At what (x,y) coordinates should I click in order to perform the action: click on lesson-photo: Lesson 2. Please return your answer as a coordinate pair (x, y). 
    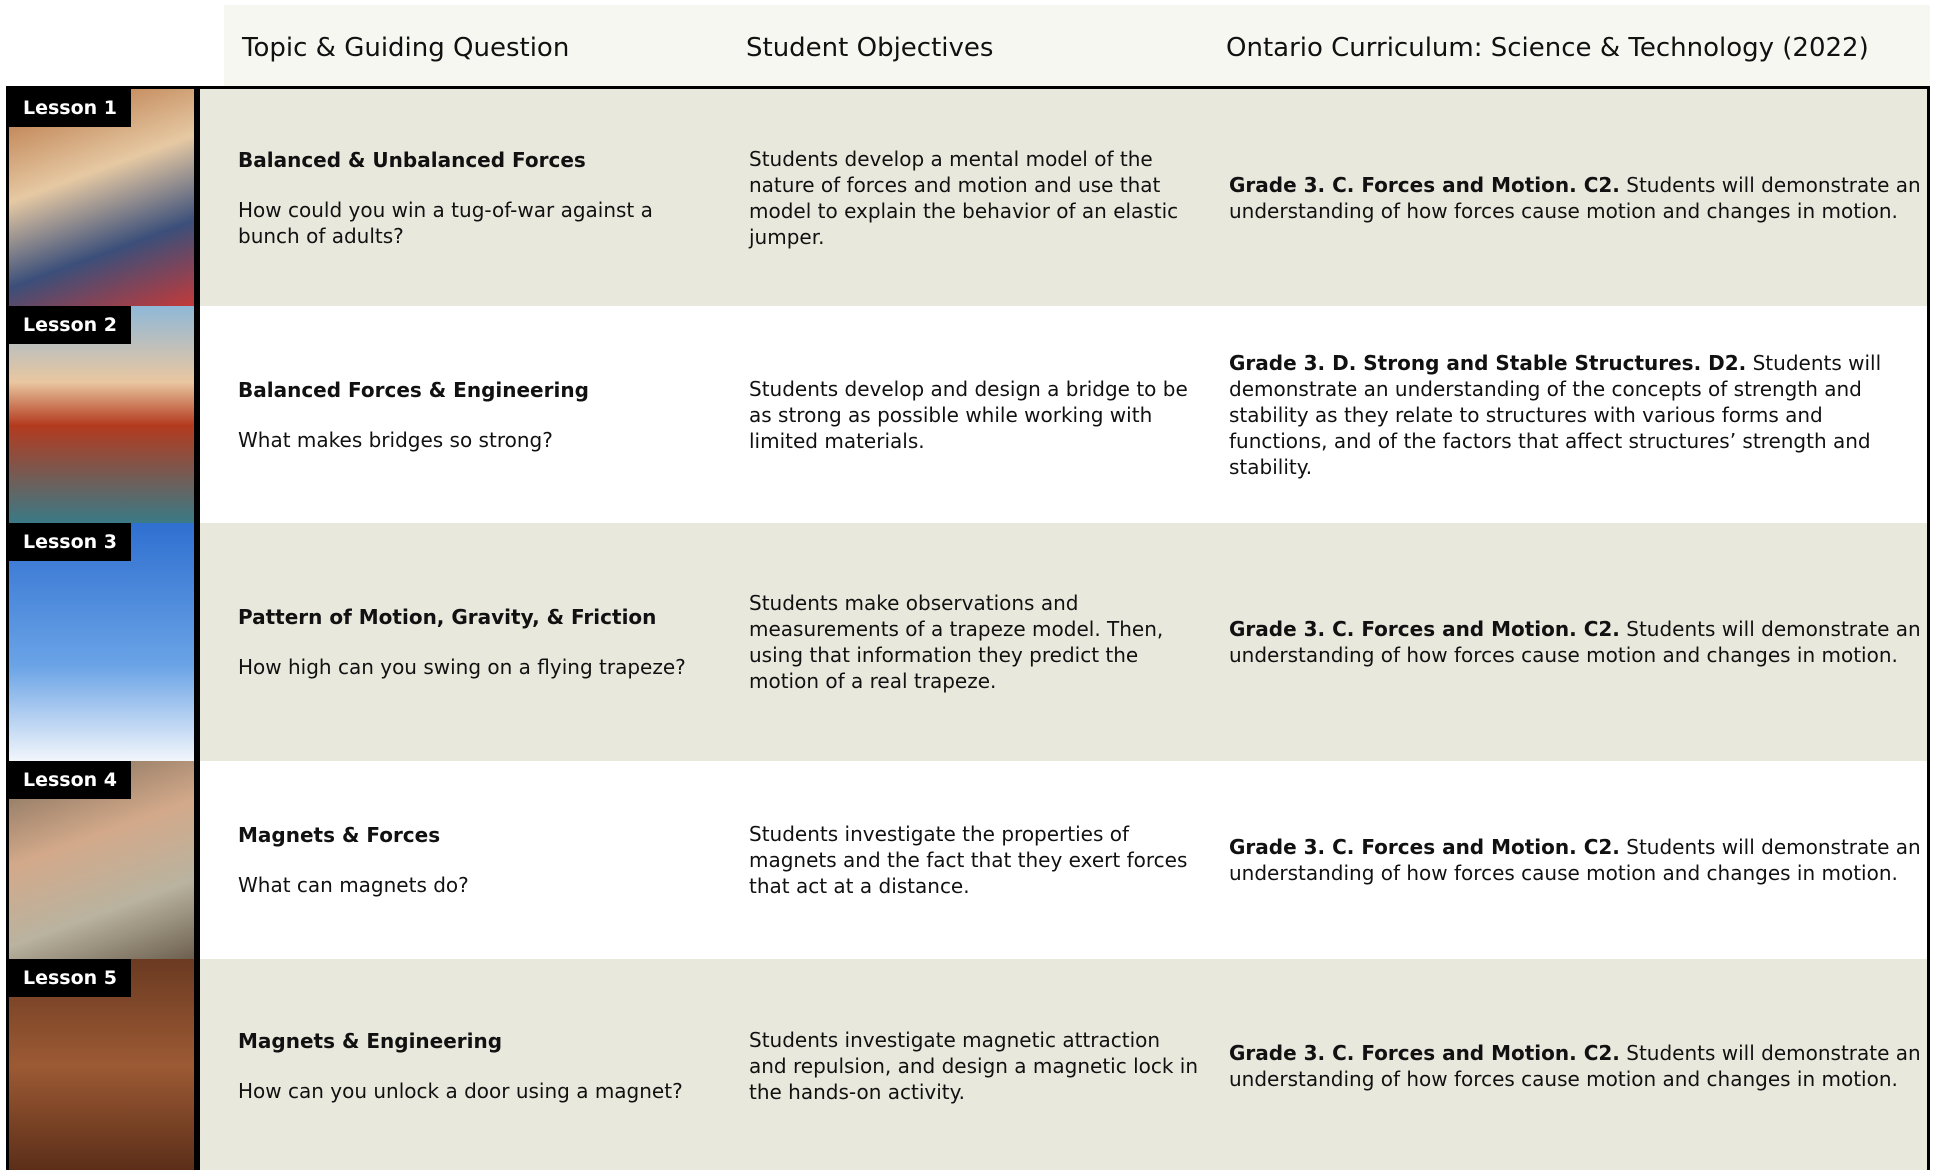
    Looking at the image, I should click on (104, 414).